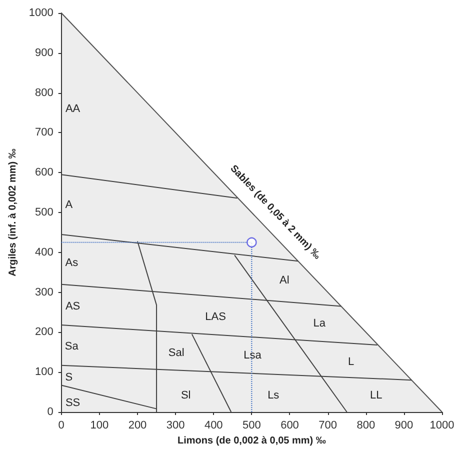 The width and height of the screenshot is (468, 457). What do you see at coordinates (44, 172) in the screenshot?
I see `y-tick-label: 600` at bounding box center [44, 172].